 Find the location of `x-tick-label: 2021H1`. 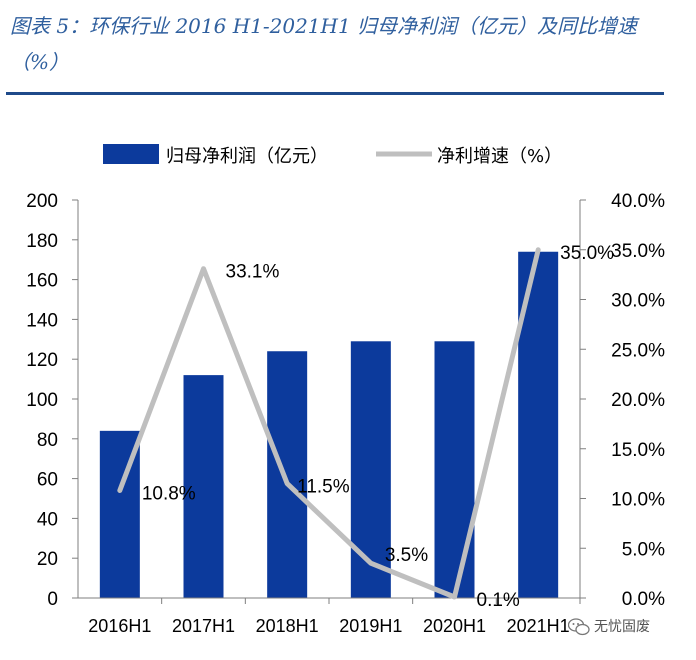

x-tick-label: 2021H1 is located at coordinates (538, 626).